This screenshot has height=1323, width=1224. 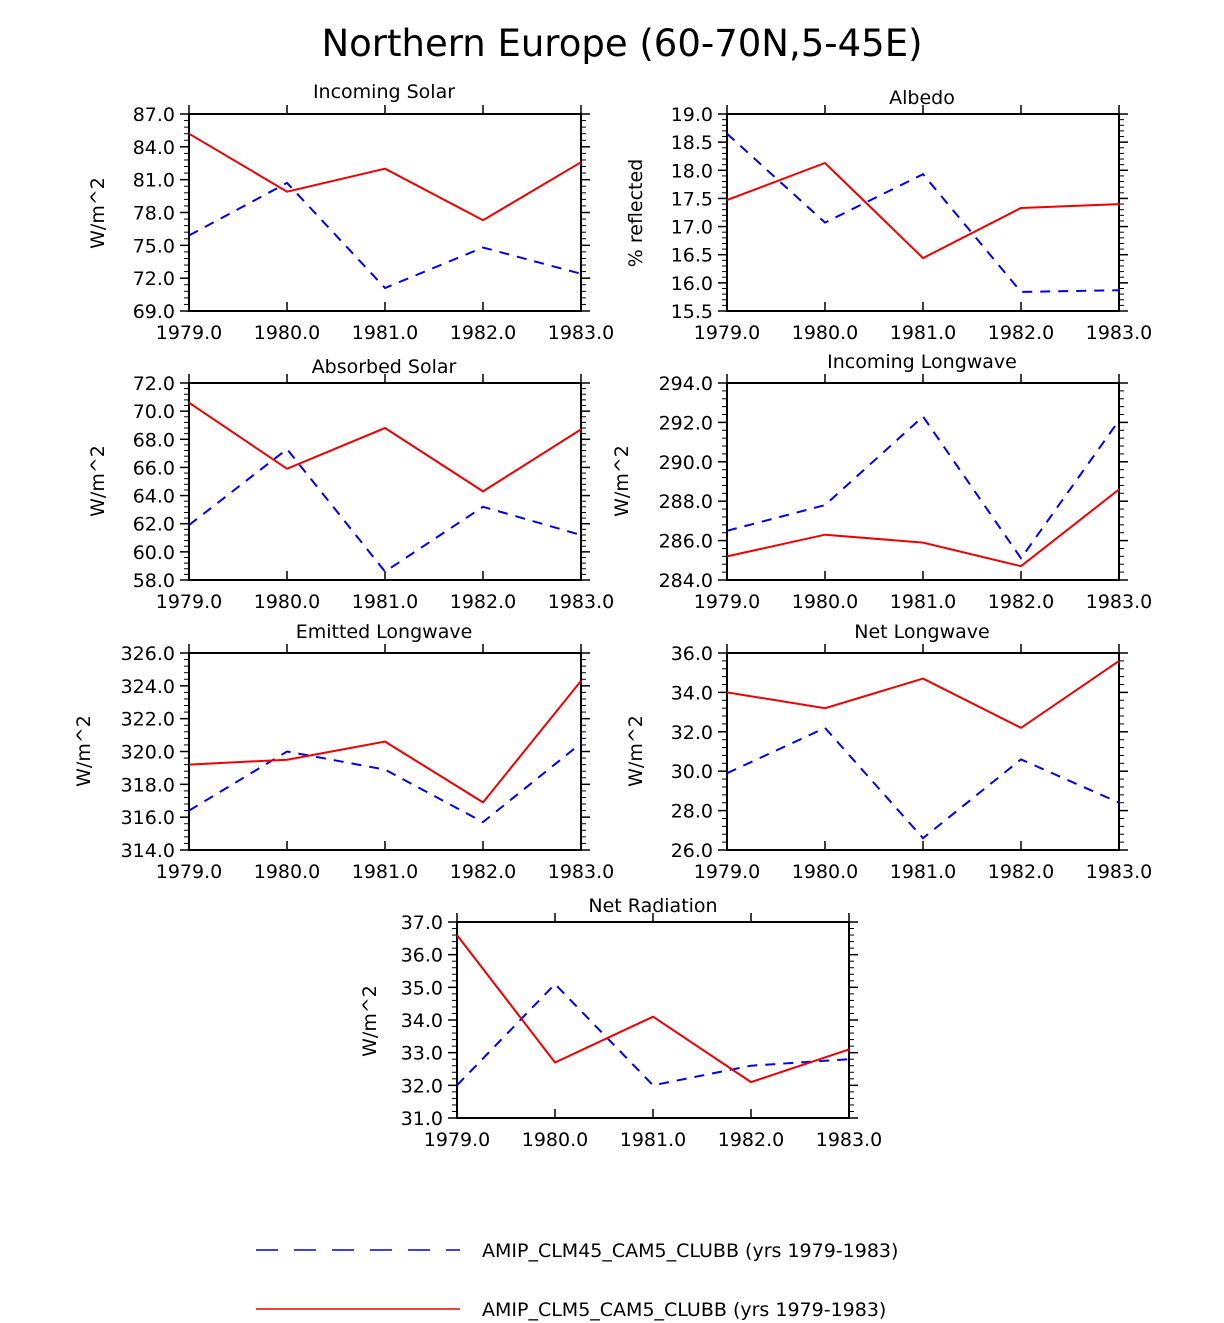 I want to click on legend-label: AMIP_CLM45_CAM5_CLUBB (yrs 1979-1983), so click(x=690, y=1251).